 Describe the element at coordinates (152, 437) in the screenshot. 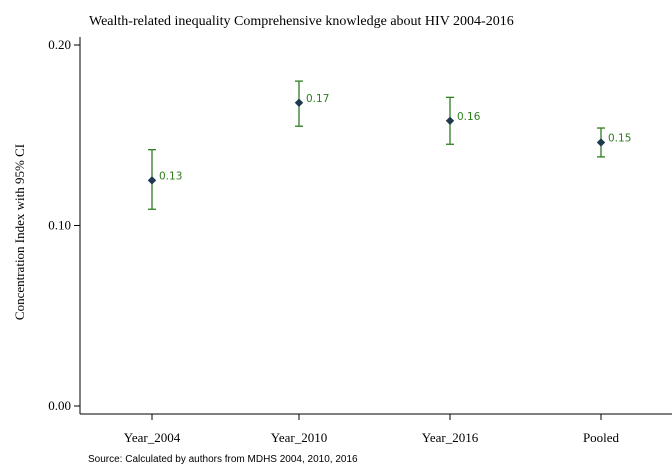

I see `x-tick-label: Year_2004` at that location.